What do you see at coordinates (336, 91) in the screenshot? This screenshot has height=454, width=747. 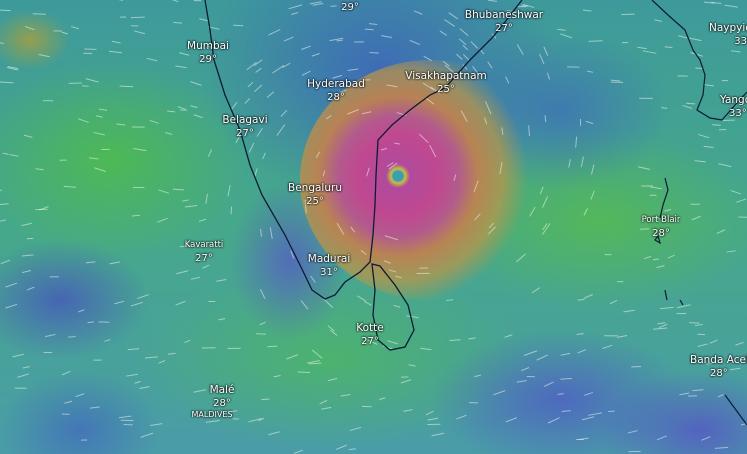 I see `city-label-hyderabad: Hyderabad 28°` at bounding box center [336, 91].